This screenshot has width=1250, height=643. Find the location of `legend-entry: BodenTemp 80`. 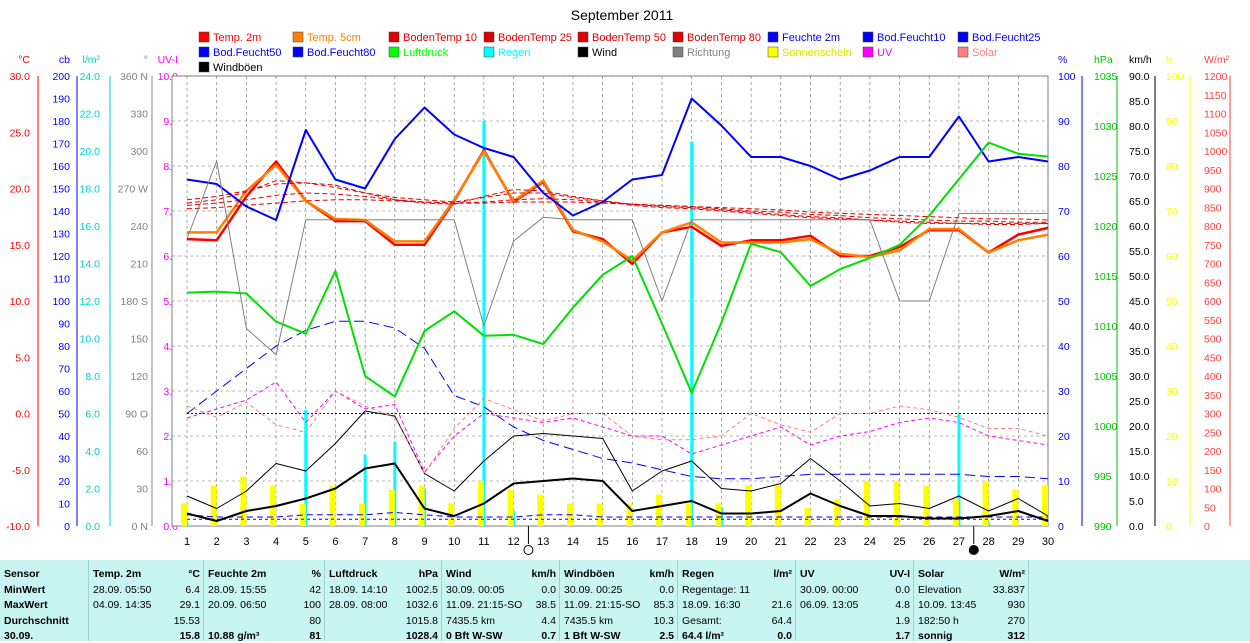

legend-entry: BodenTemp 80 is located at coordinates (724, 38).